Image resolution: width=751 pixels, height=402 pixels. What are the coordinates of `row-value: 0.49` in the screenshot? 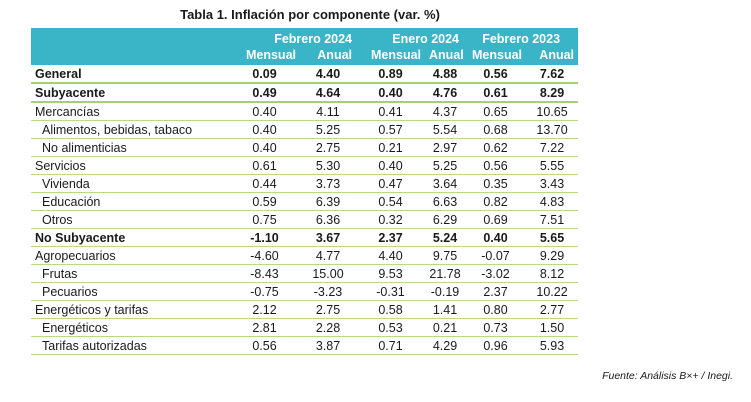 It's located at (264, 93).